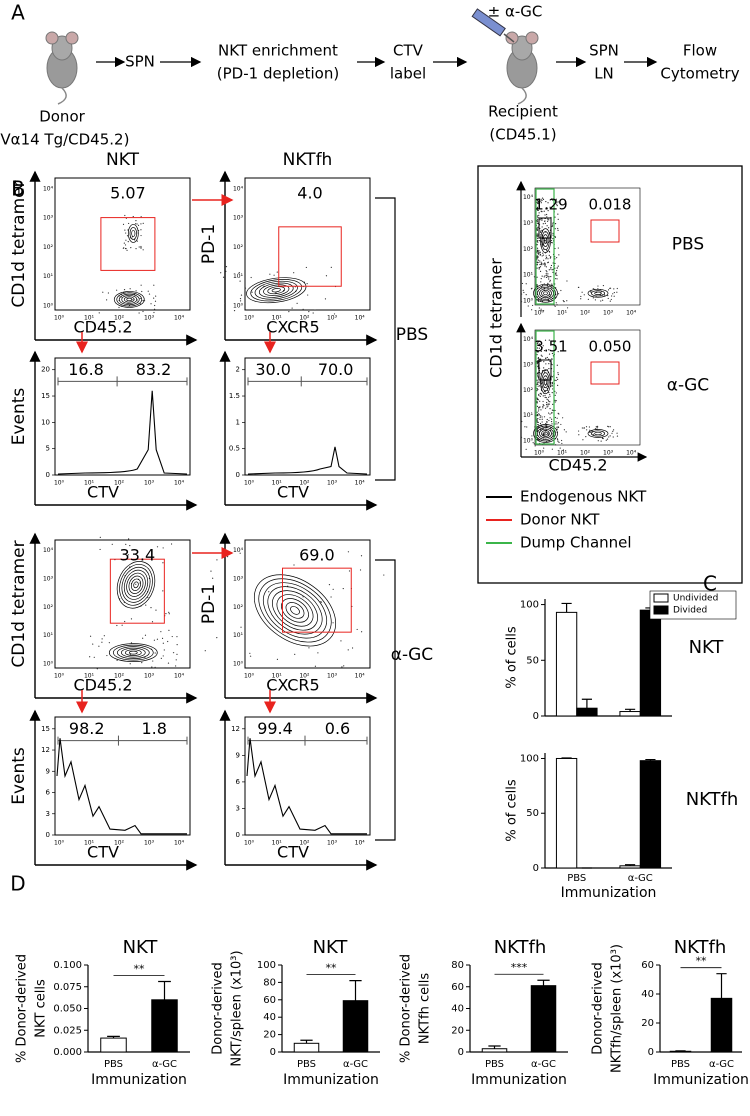 The height and width of the screenshot is (1116, 750). I want to click on x-tick-label: 10¹, so click(562, 453).